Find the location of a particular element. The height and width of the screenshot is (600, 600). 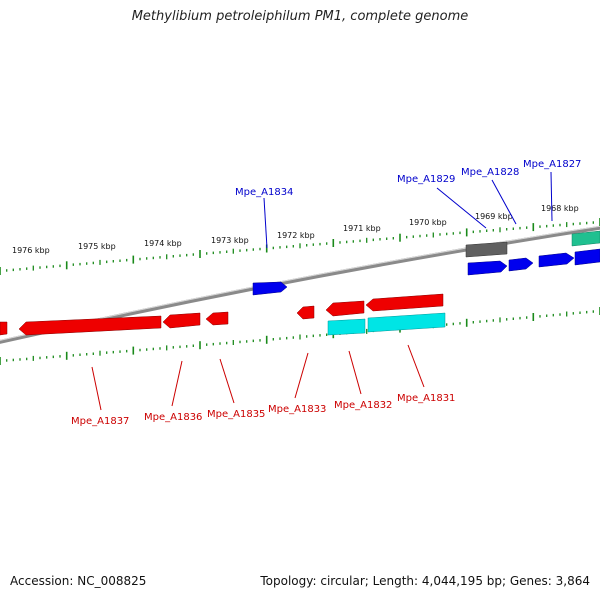

callout-line-mpe-a1837 is located at coordinates (96, 388).